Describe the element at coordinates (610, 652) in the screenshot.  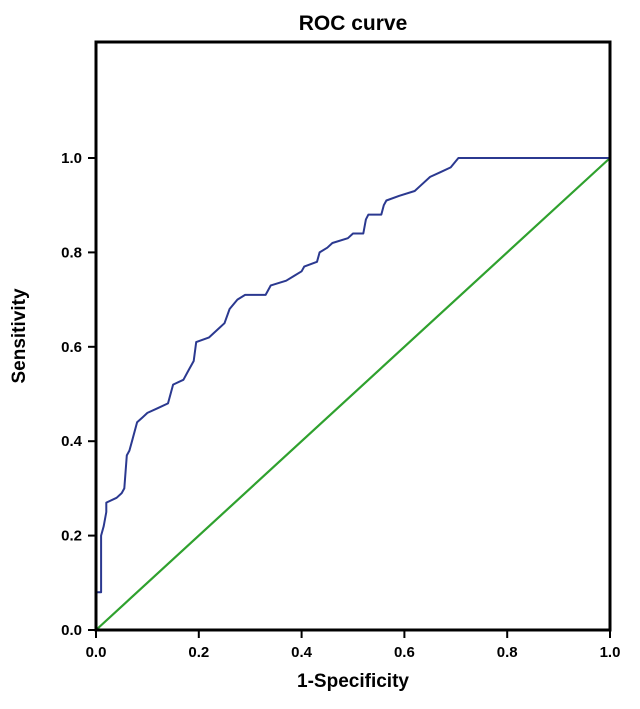
I see `x-tick-label: 1.0` at that location.